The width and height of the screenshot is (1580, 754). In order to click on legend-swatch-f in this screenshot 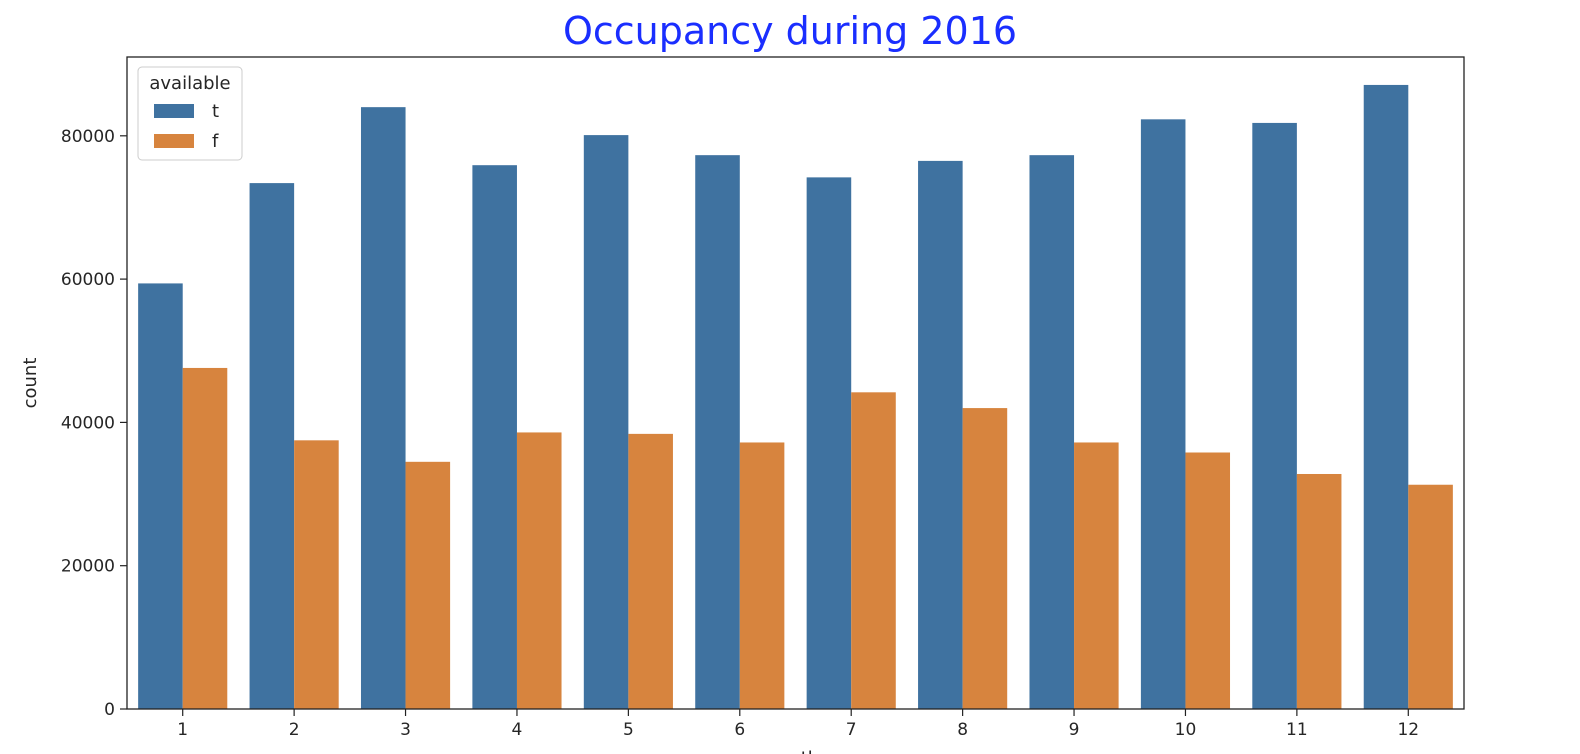, I will do `click(174, 141)`.